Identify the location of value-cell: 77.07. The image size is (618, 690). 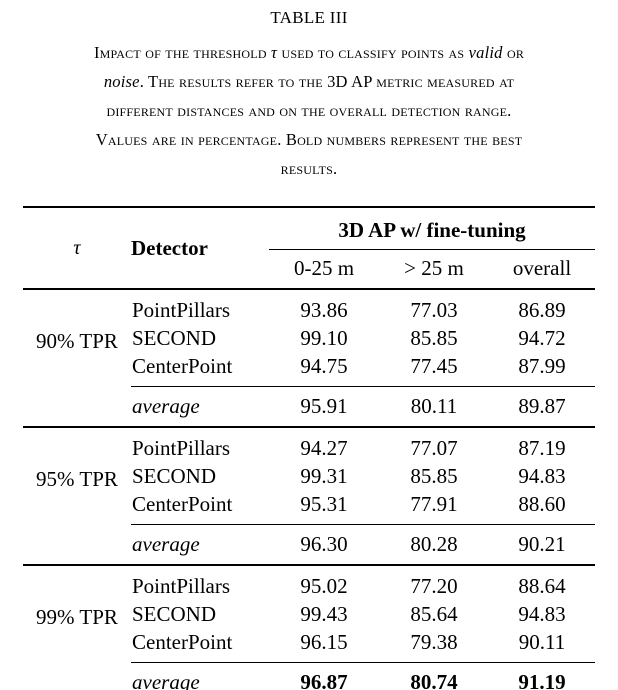
(434, 448).